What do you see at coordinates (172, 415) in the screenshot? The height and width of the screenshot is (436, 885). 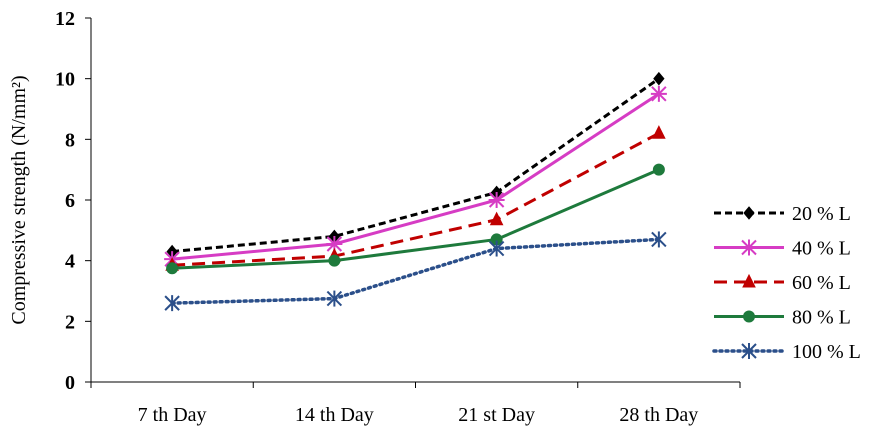 I see `x-tick-label: 7 th Day` at bounding box center [172, 415].